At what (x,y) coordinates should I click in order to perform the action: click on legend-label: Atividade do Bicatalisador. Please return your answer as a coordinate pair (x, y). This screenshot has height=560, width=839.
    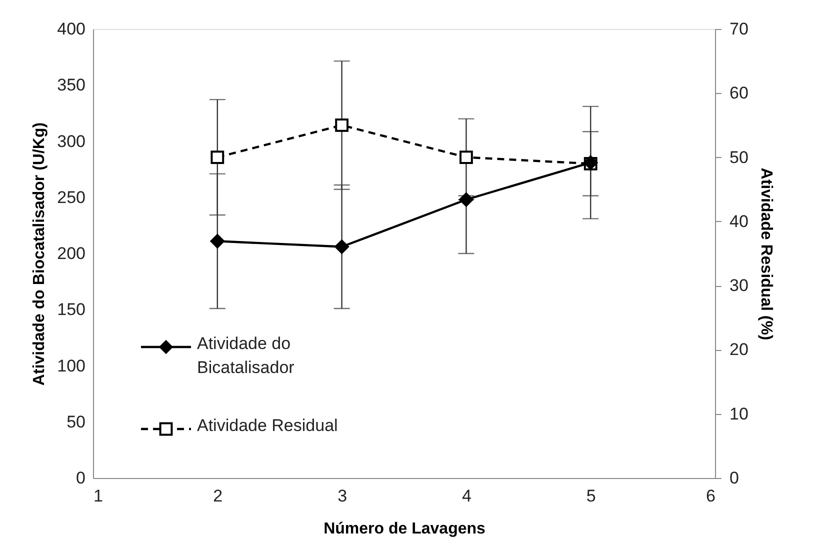
    Looking at the image, I should click on (246, 355).